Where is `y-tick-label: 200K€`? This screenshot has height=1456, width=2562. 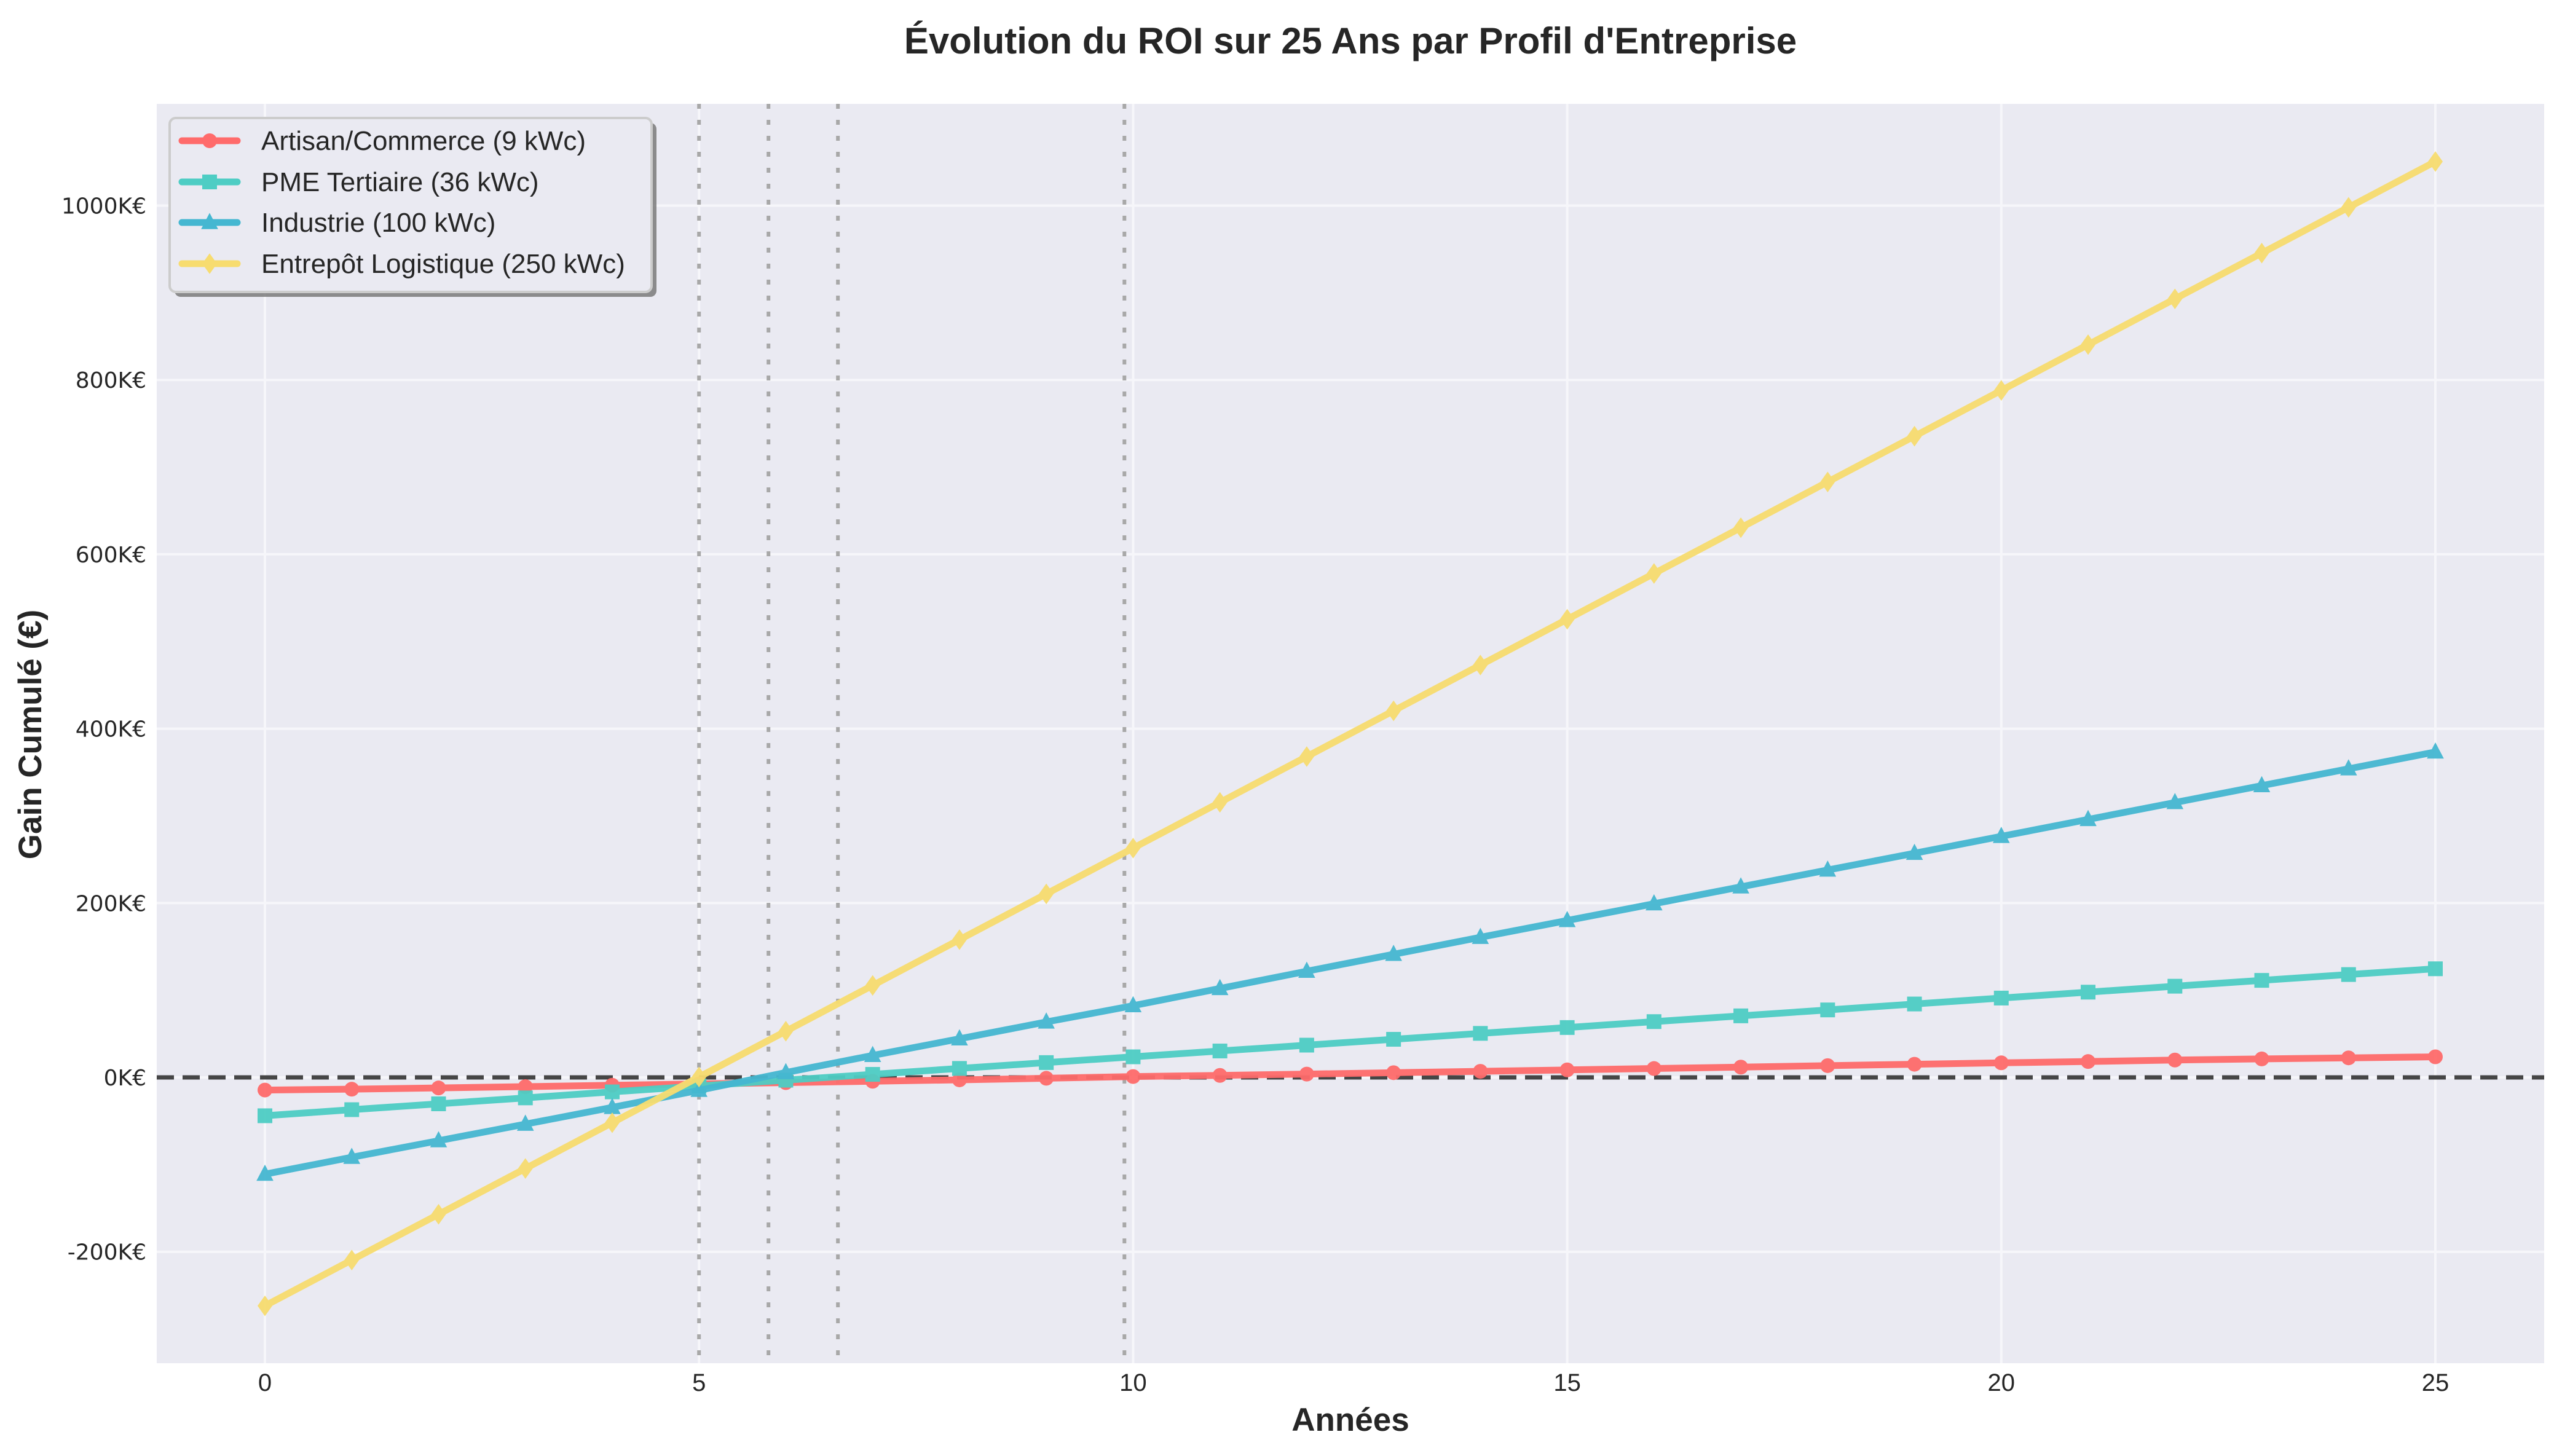 y-tick-label: 200K€ is located at coordinates (111, 903).